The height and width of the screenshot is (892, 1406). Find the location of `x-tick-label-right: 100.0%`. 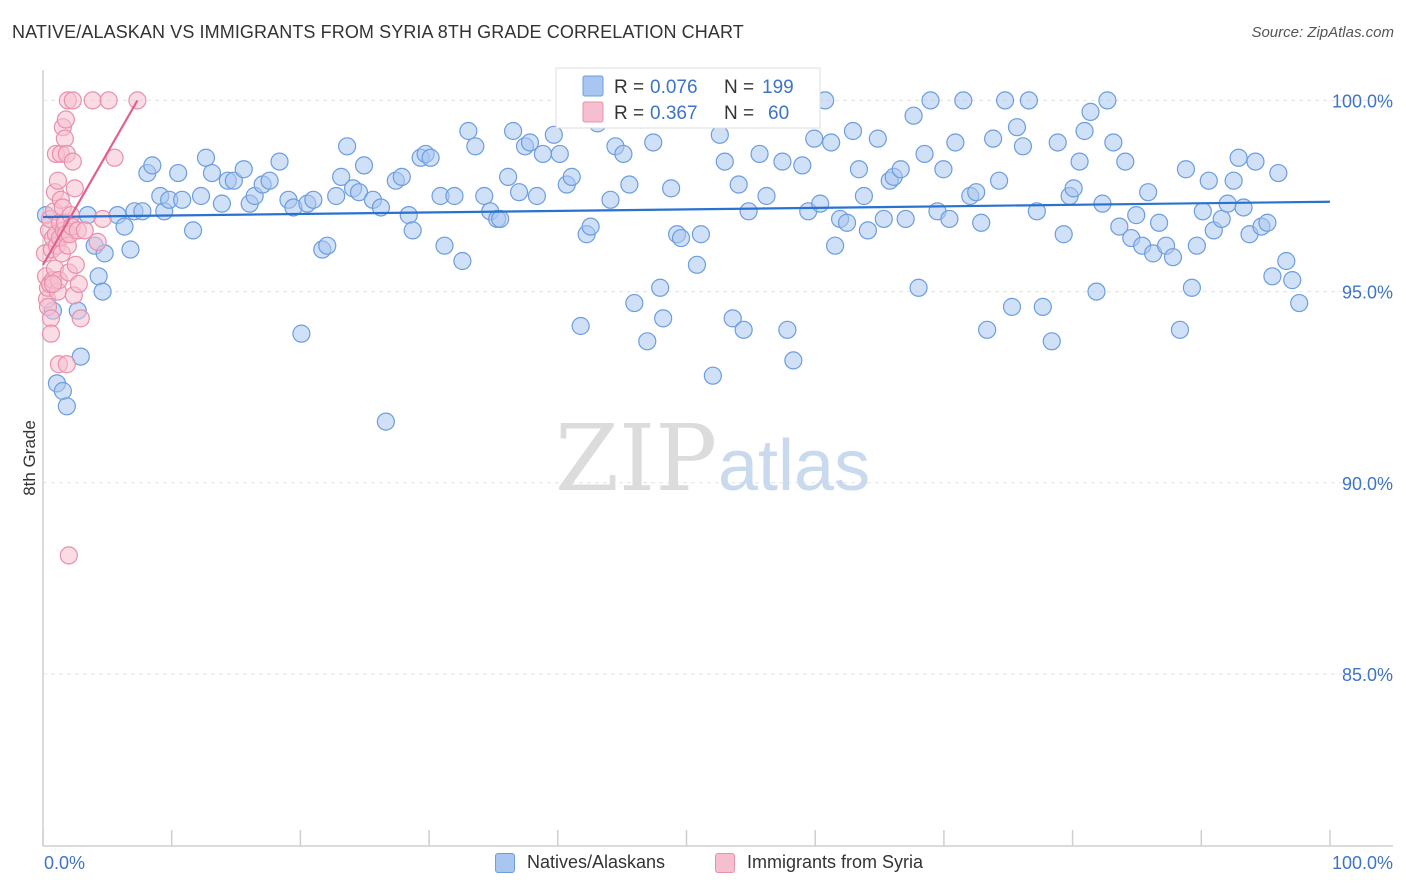

x-tick-label-right: 100.0% is located at coordinates (1362, 863).